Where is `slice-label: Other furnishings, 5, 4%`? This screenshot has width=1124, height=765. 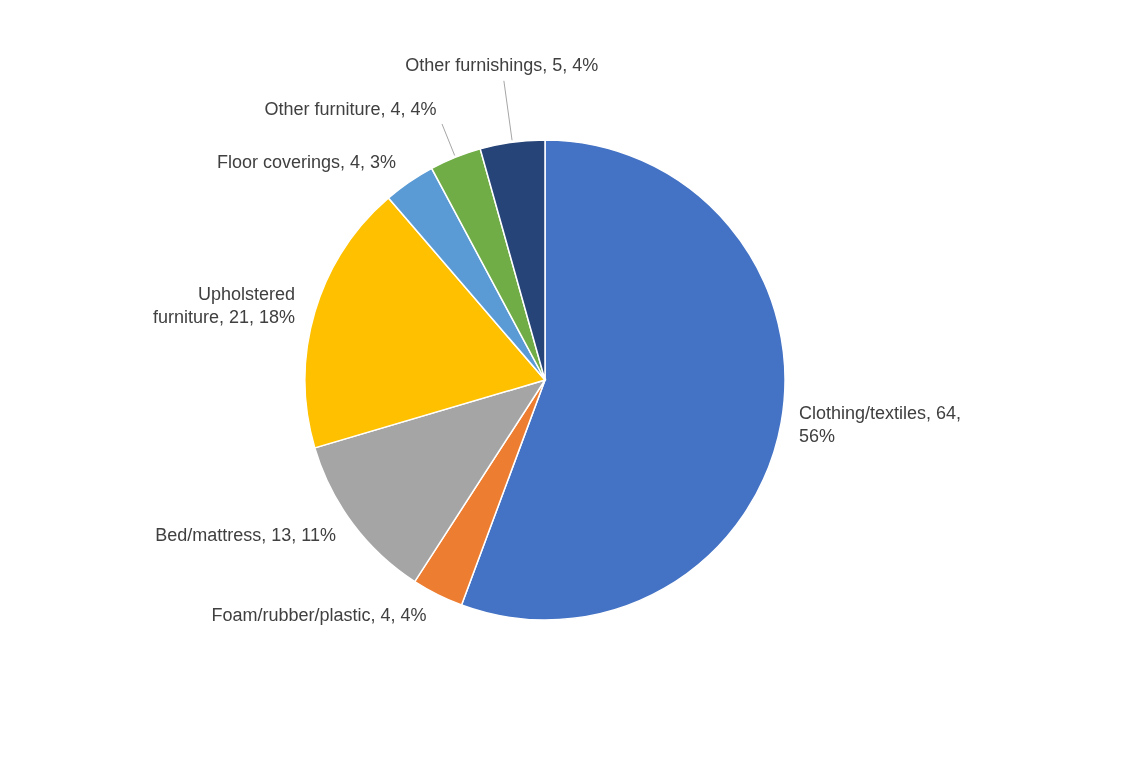
slice-label: Other furnishings, 5, 4% is located at coordinates (502, 64).